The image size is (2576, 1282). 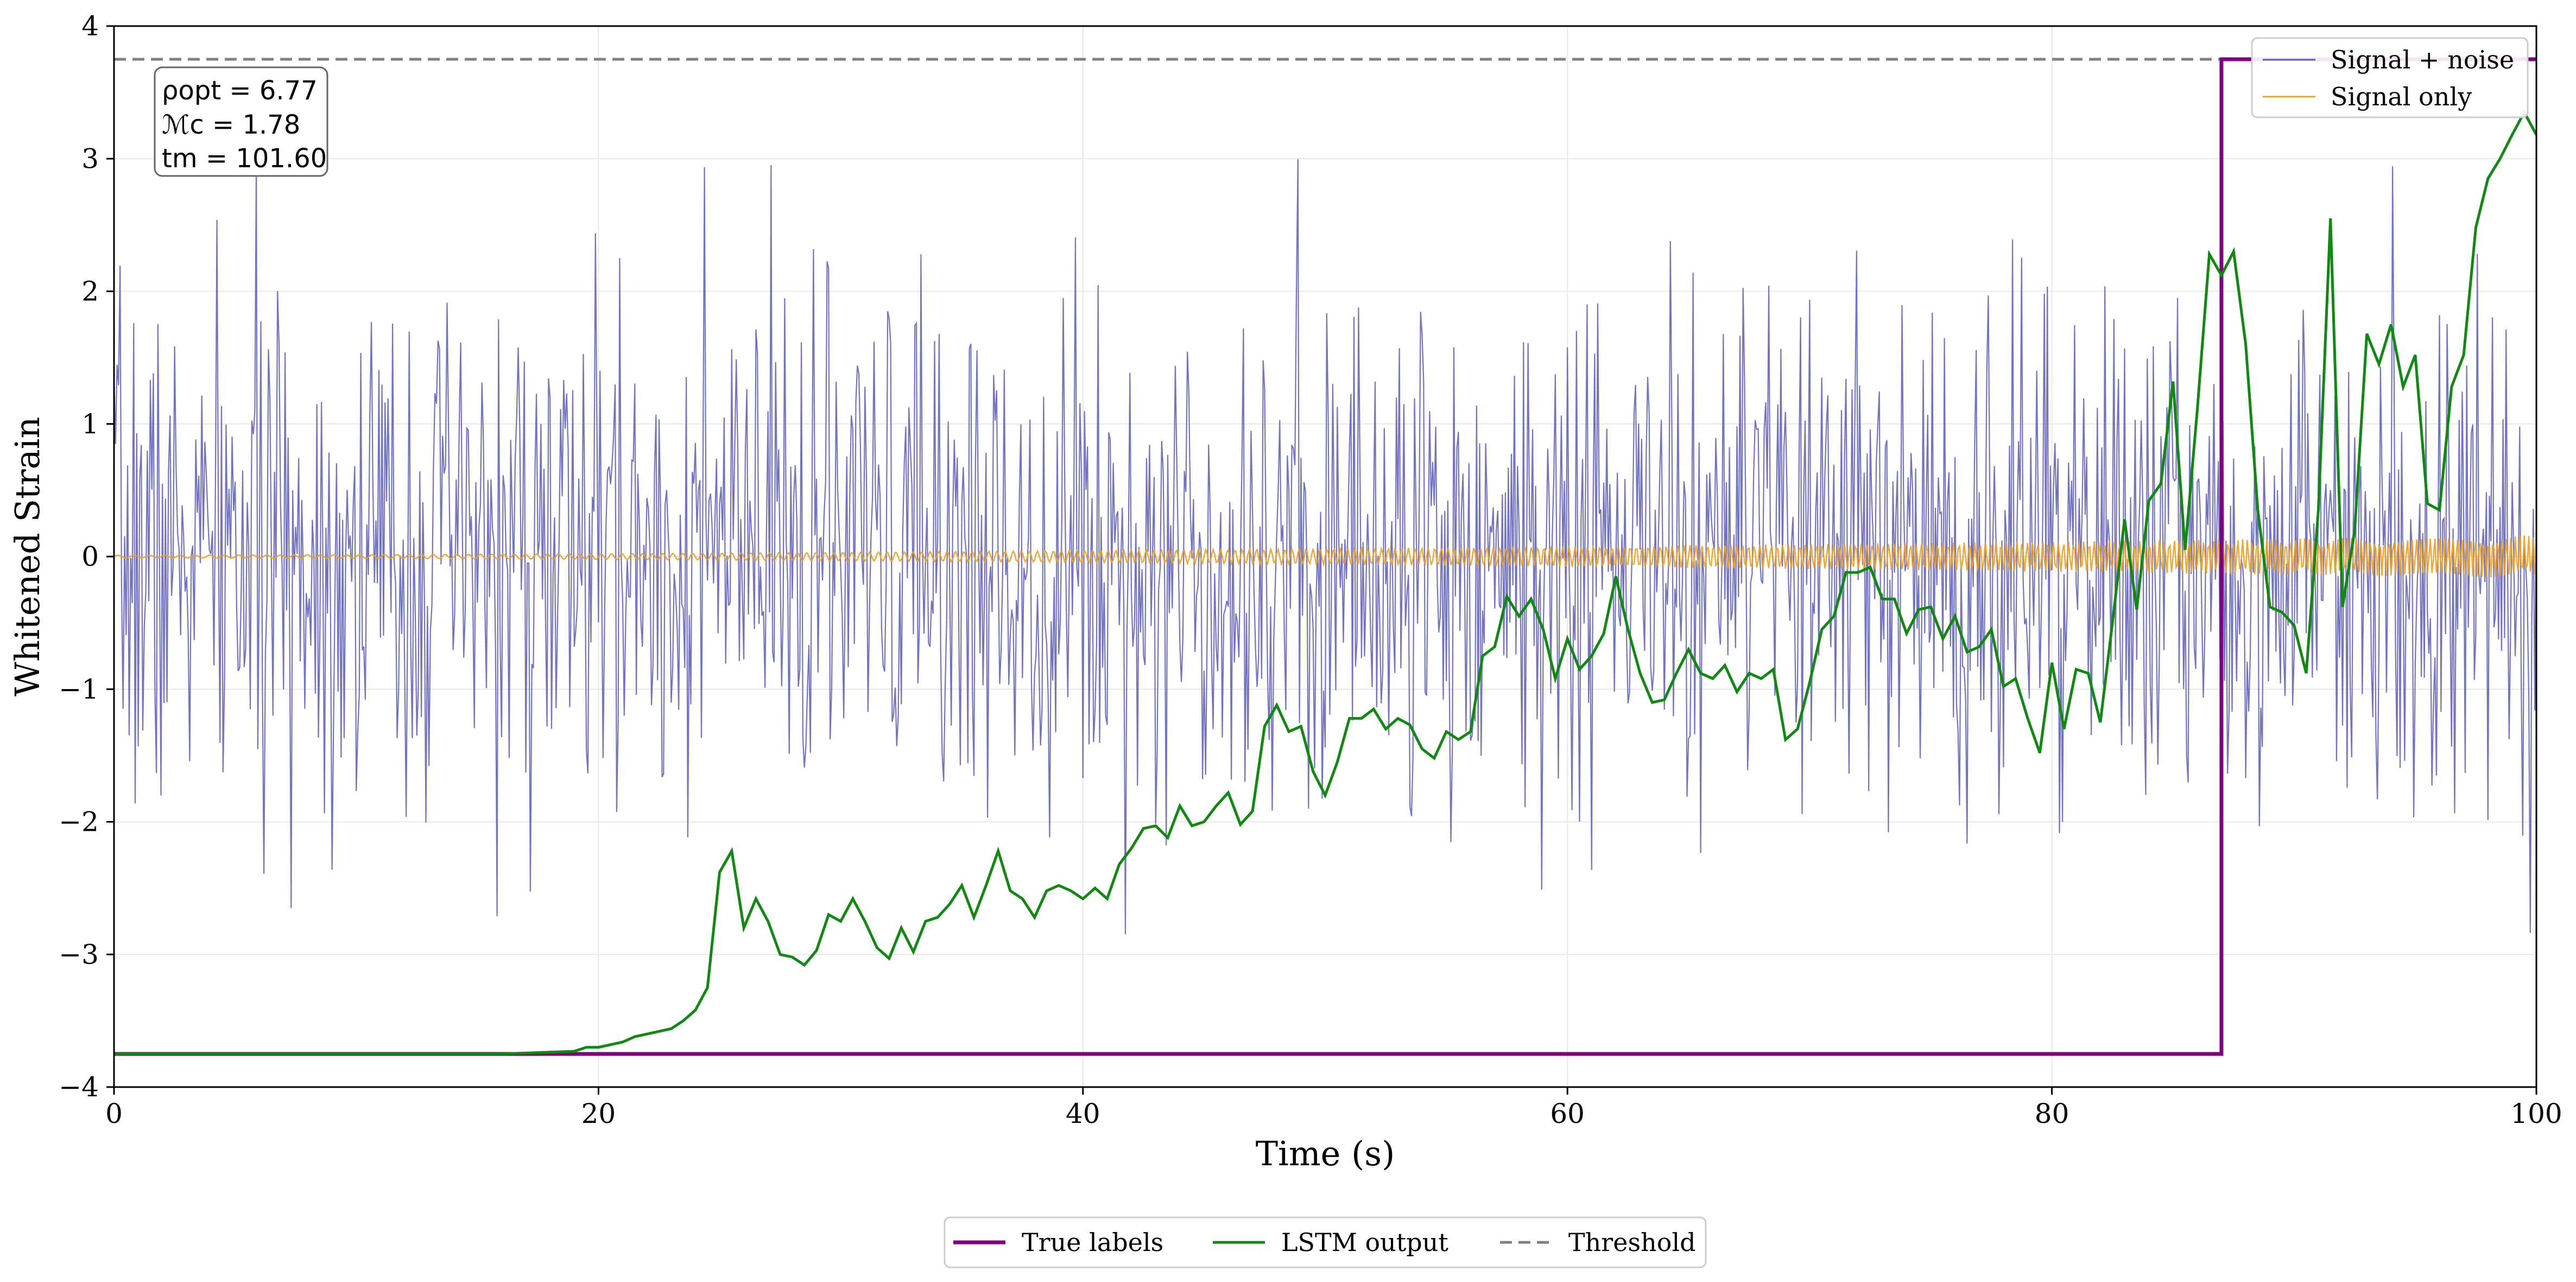 What do you see at coordinates (27, 557) in the screenshot?
I see `y-axis-label: Whitened Strain` at bounding box center [27, 557].